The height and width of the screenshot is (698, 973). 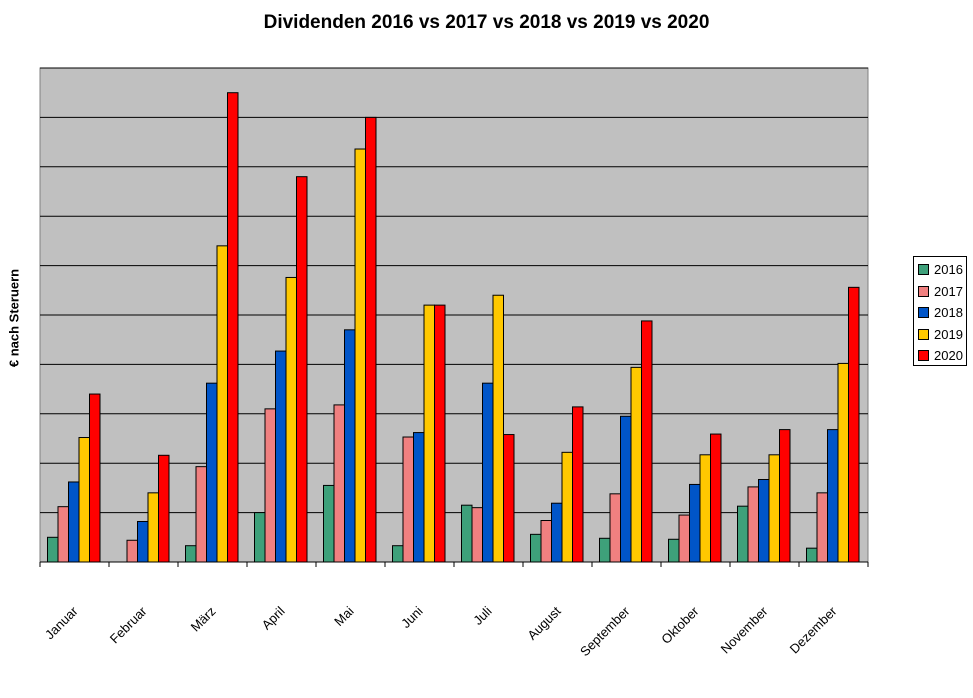 I want to click on bar-2020-August, so click(x=578, y=484).